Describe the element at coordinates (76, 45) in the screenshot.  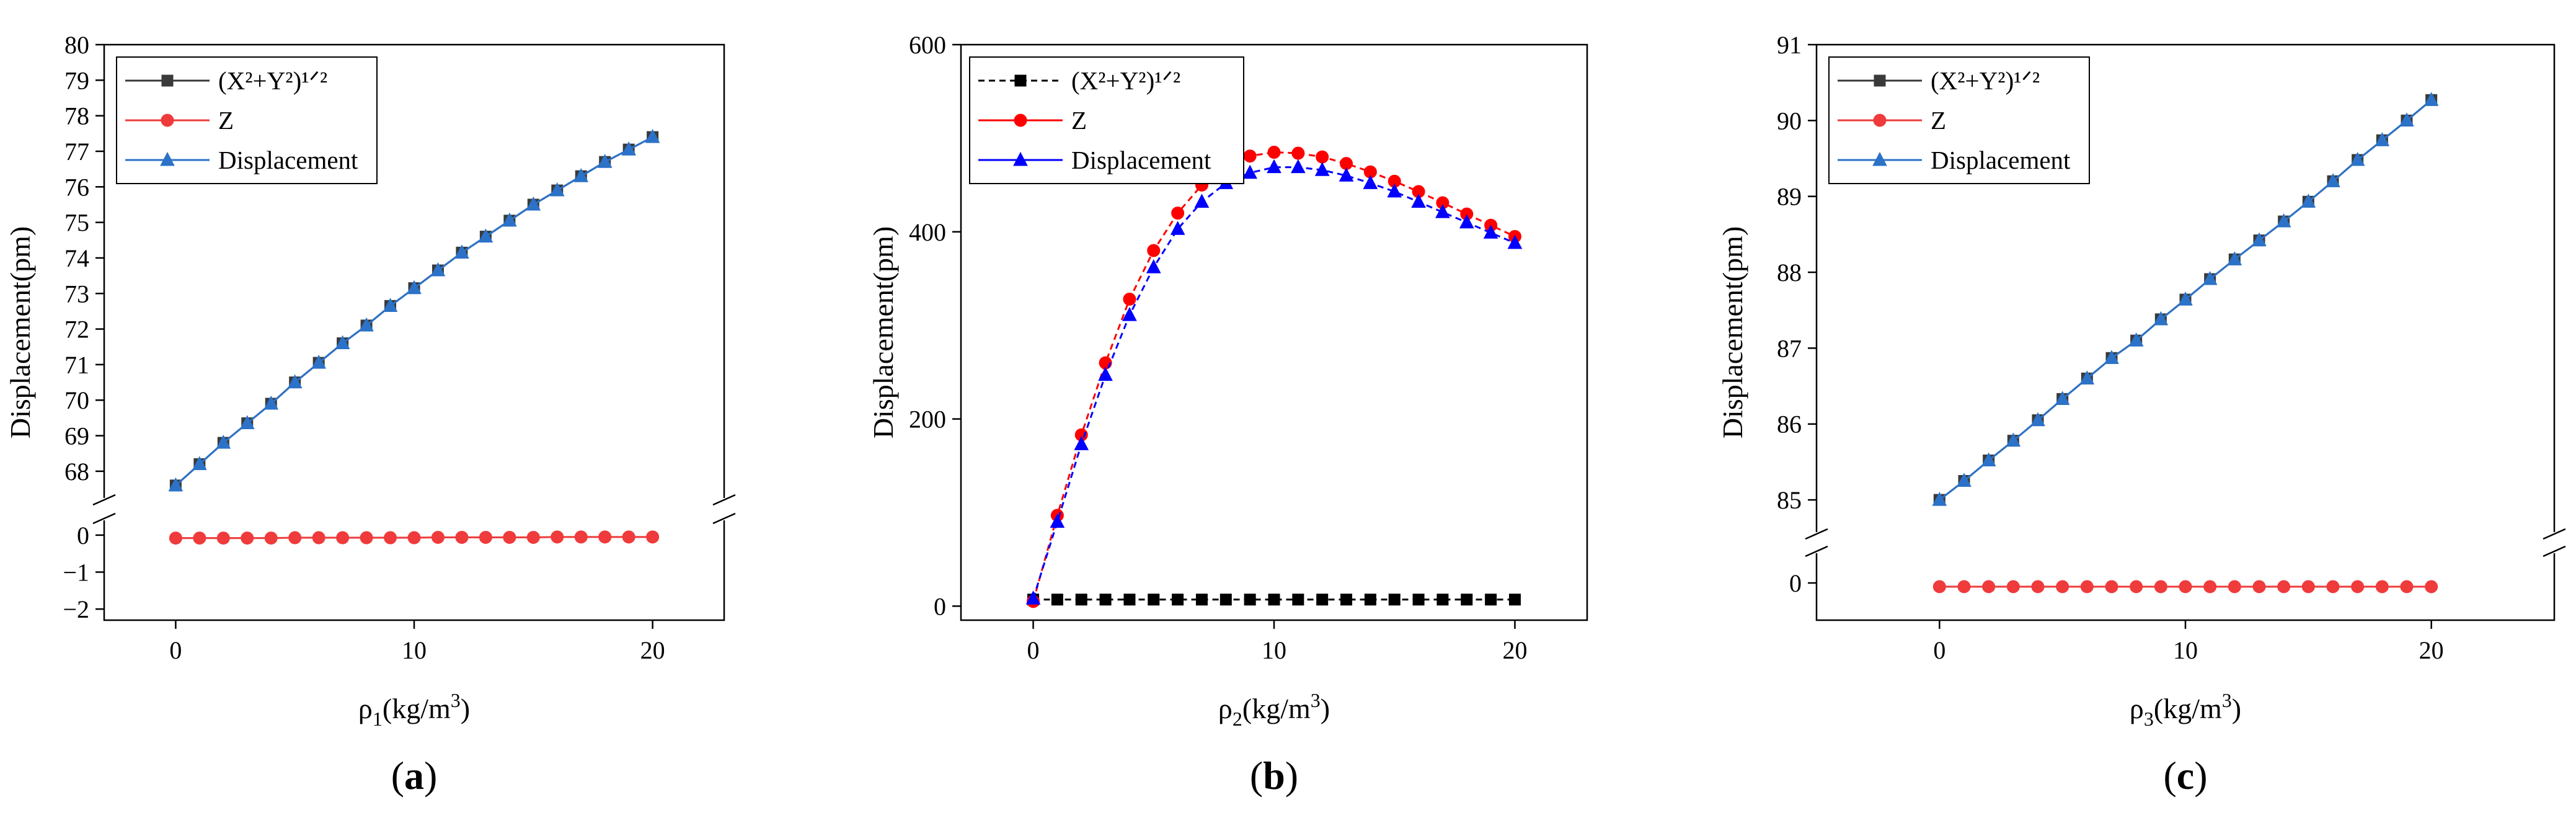
I see `y-tick-label: 80` at that location.